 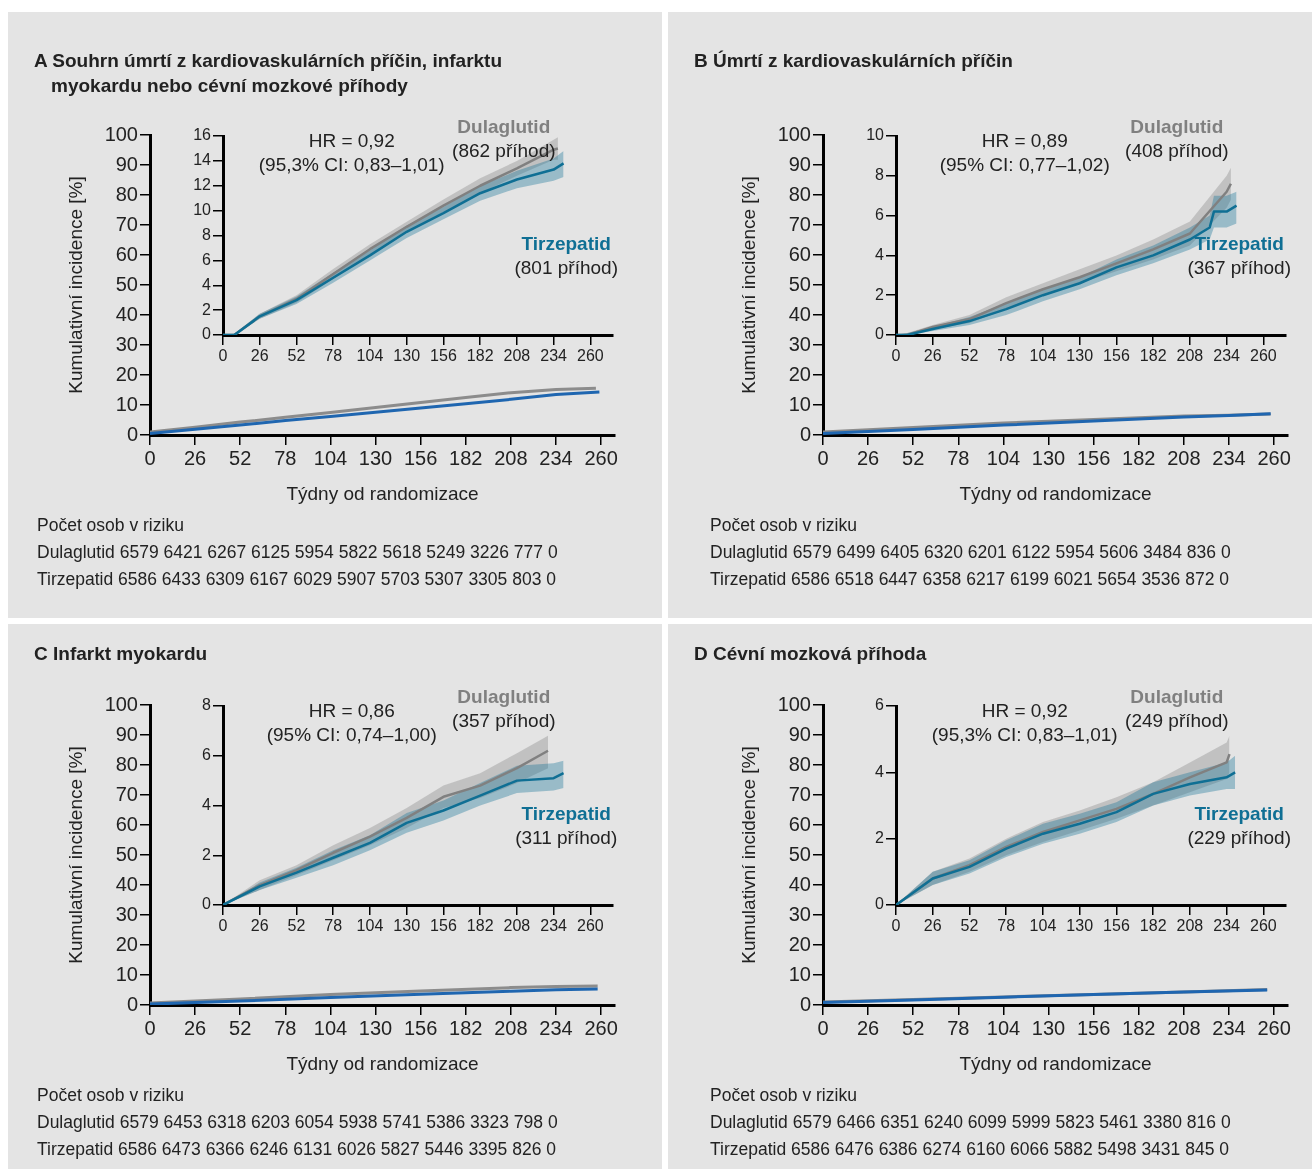 I want to click on y-tick-label: 12, so click(x=202, y=185).